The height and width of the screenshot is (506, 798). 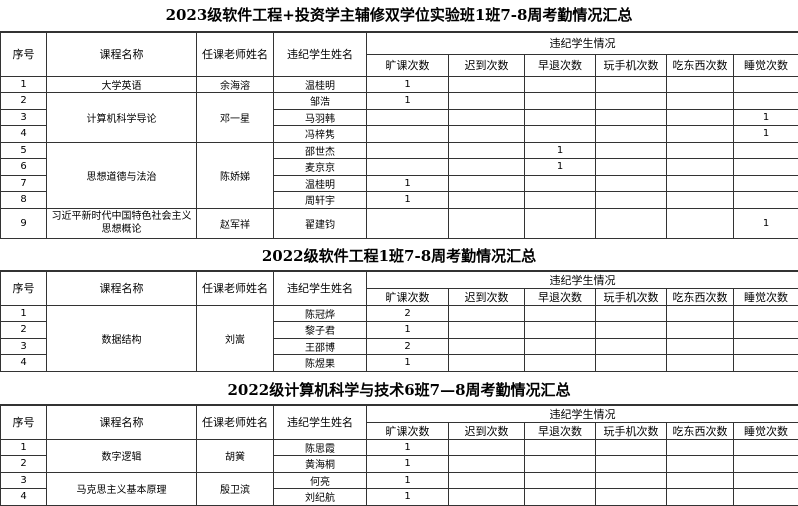 What do you see at coordinates (399, 389) in the screenshot?
I see `table-title: 2022级计算机科学与技术6班7—8周考勤情况汇总` at bounding box center [399, 389].